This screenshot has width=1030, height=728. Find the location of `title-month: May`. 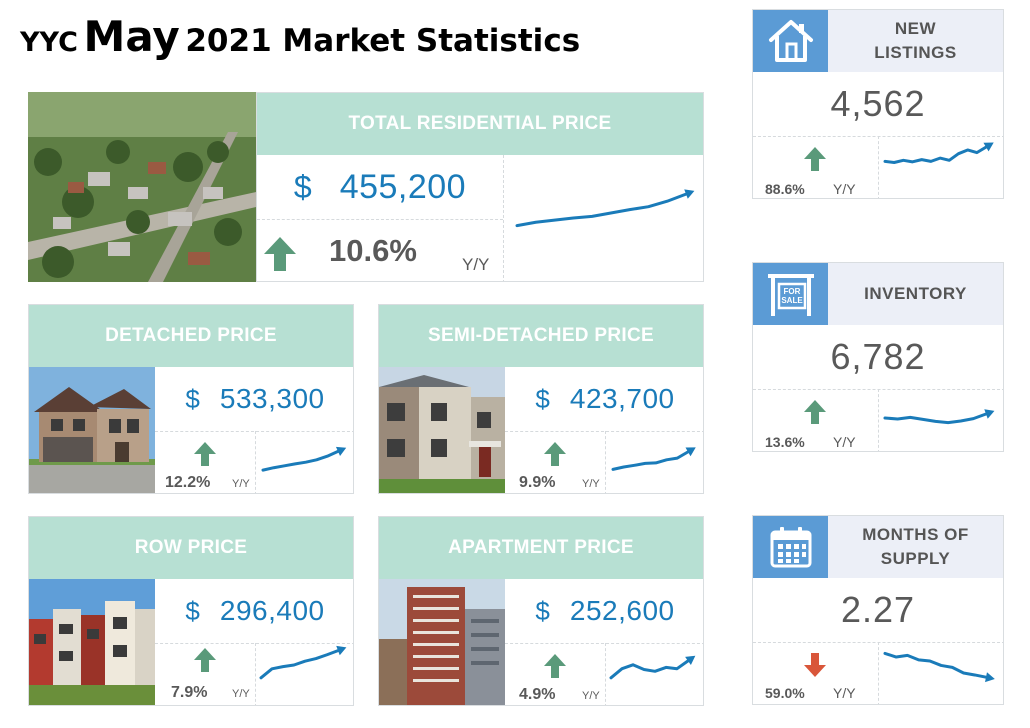

title-month: May is located at coordinates (131, 36).